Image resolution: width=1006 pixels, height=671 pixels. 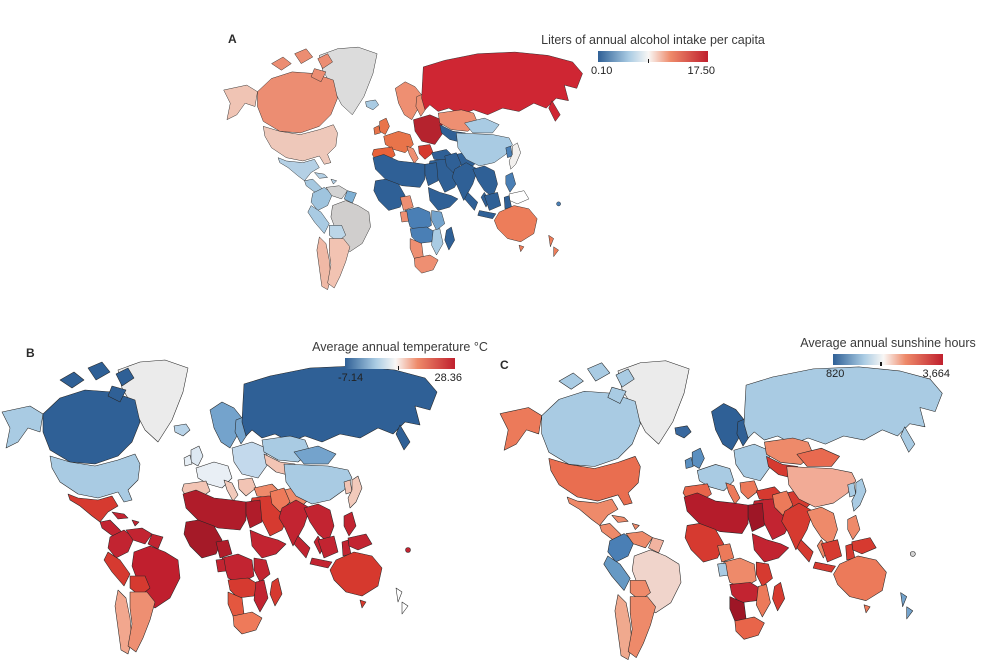 I want to click on colorbar-max-label: 28.36, so click(x=448, y=378).